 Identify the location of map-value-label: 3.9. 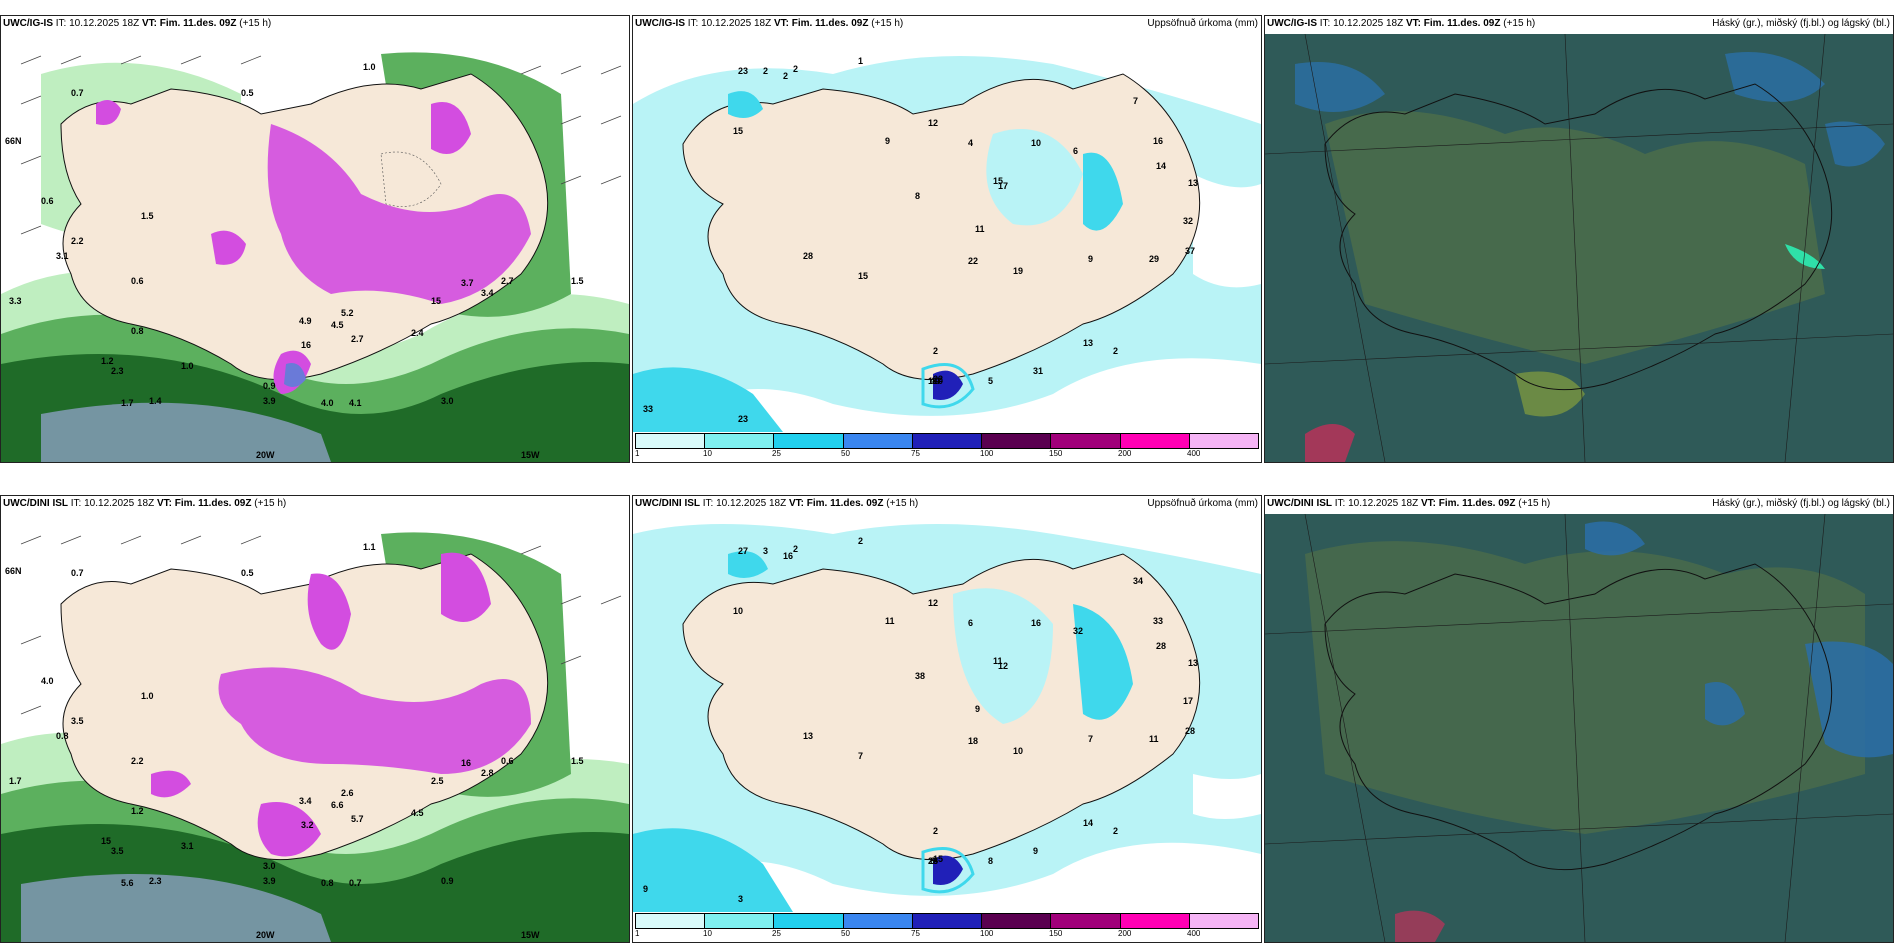
(269, 401).